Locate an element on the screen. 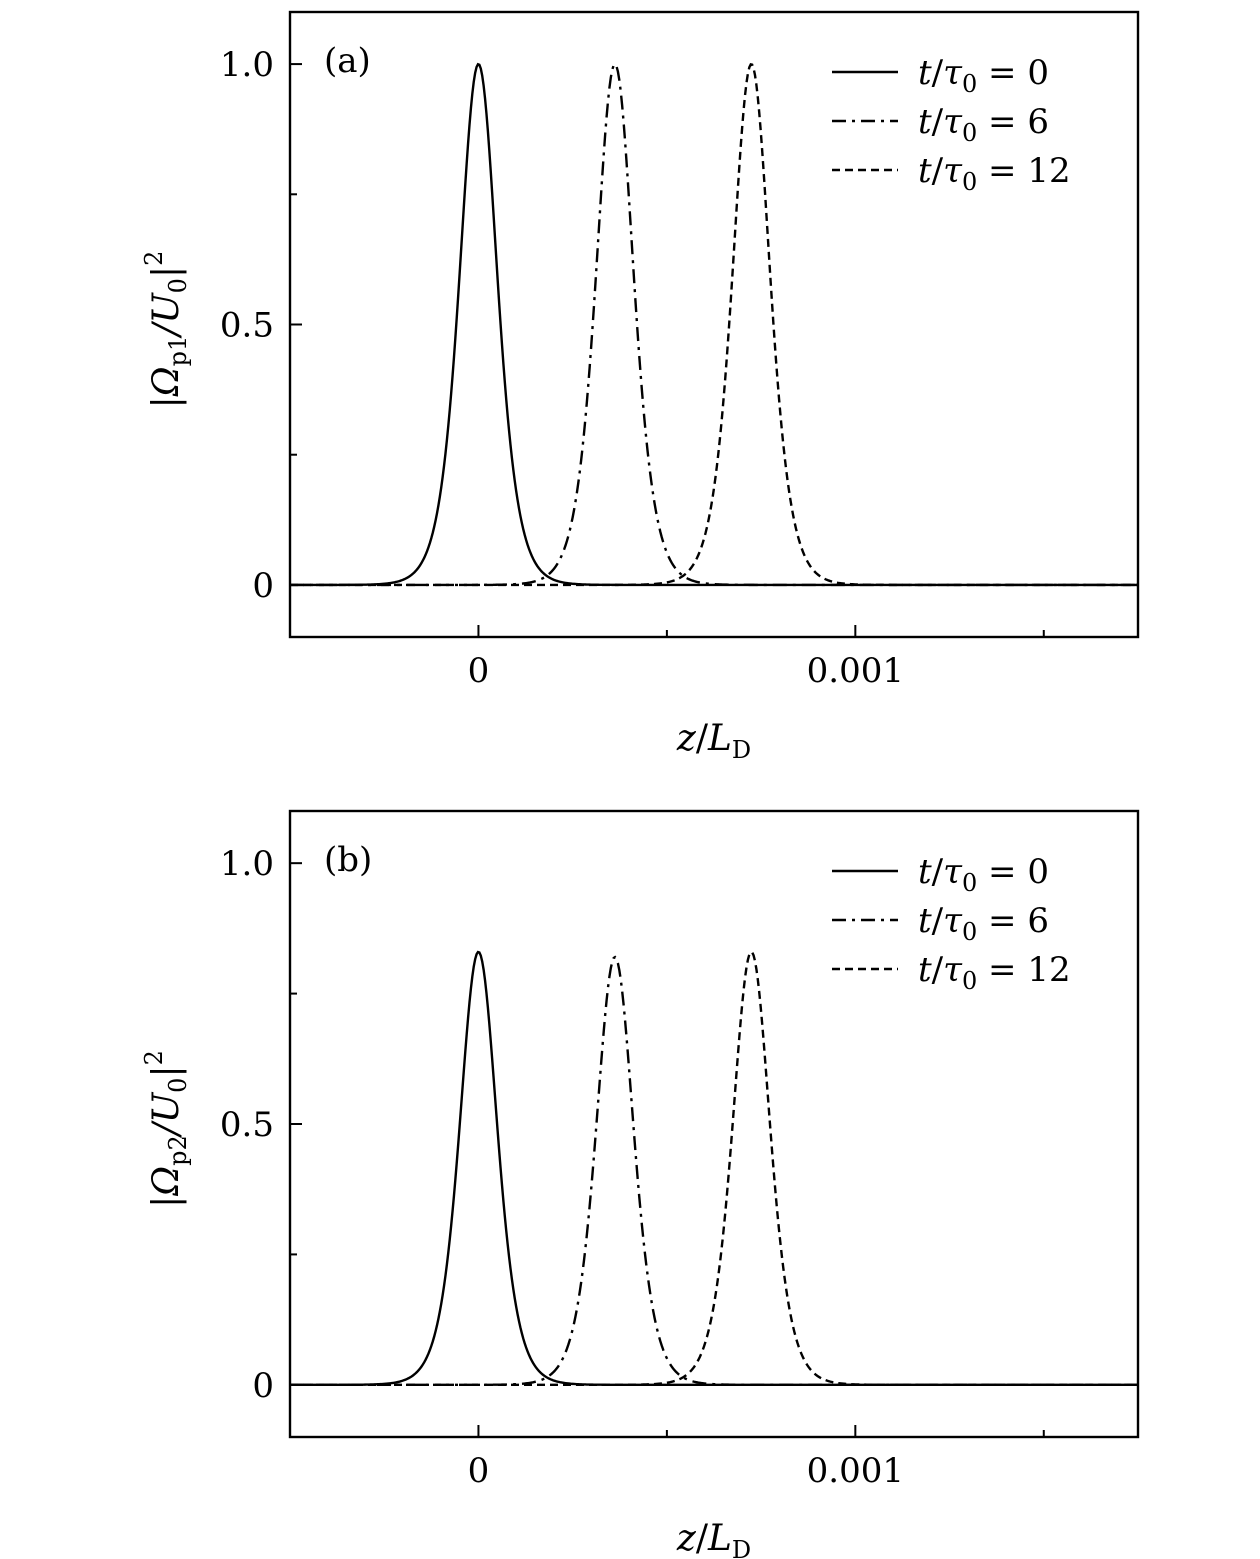 The height and width of the screenshot is (1559, 1260). y-axis-label: |Ωp1/U0|2 is located at coordinates (166, 330).